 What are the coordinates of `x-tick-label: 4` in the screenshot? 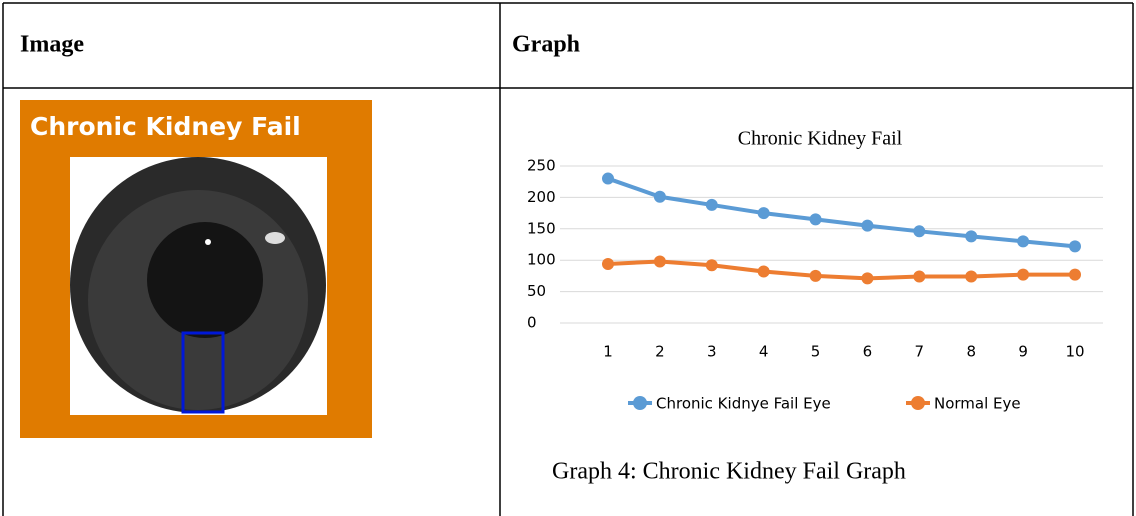 It's located at (764, 352).